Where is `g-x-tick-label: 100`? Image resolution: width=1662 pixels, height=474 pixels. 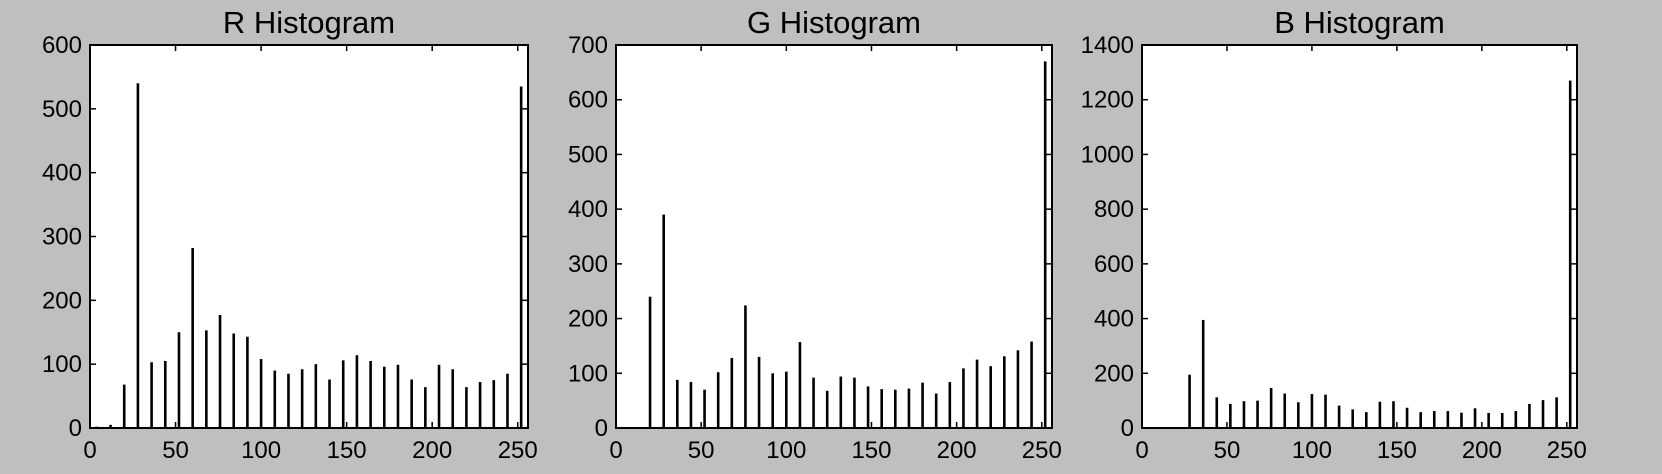 g-x-tick-label: 100 is located at coordinates (786, 450).